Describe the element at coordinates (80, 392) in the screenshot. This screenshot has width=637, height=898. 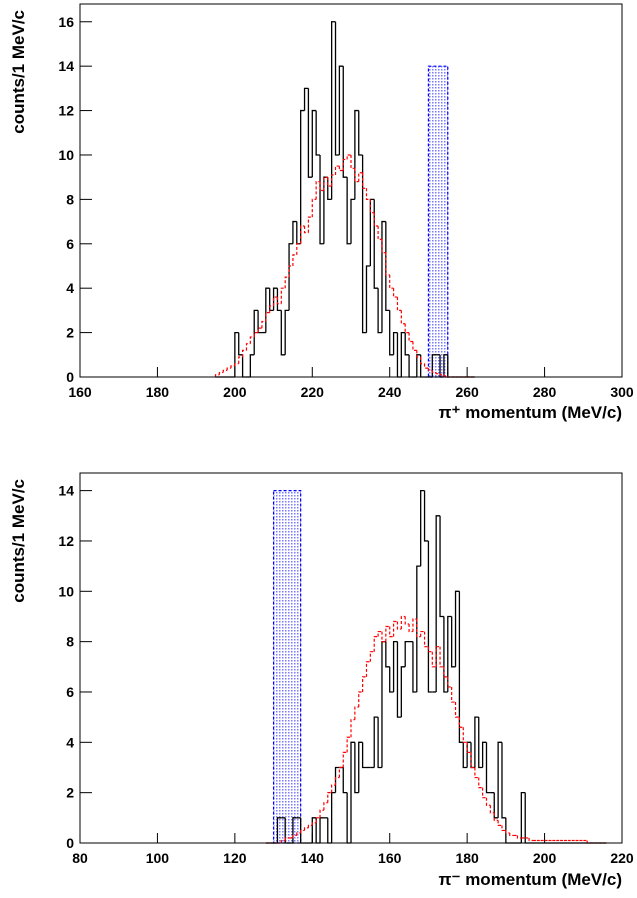
I see `x-tick-label: 160` at that location.